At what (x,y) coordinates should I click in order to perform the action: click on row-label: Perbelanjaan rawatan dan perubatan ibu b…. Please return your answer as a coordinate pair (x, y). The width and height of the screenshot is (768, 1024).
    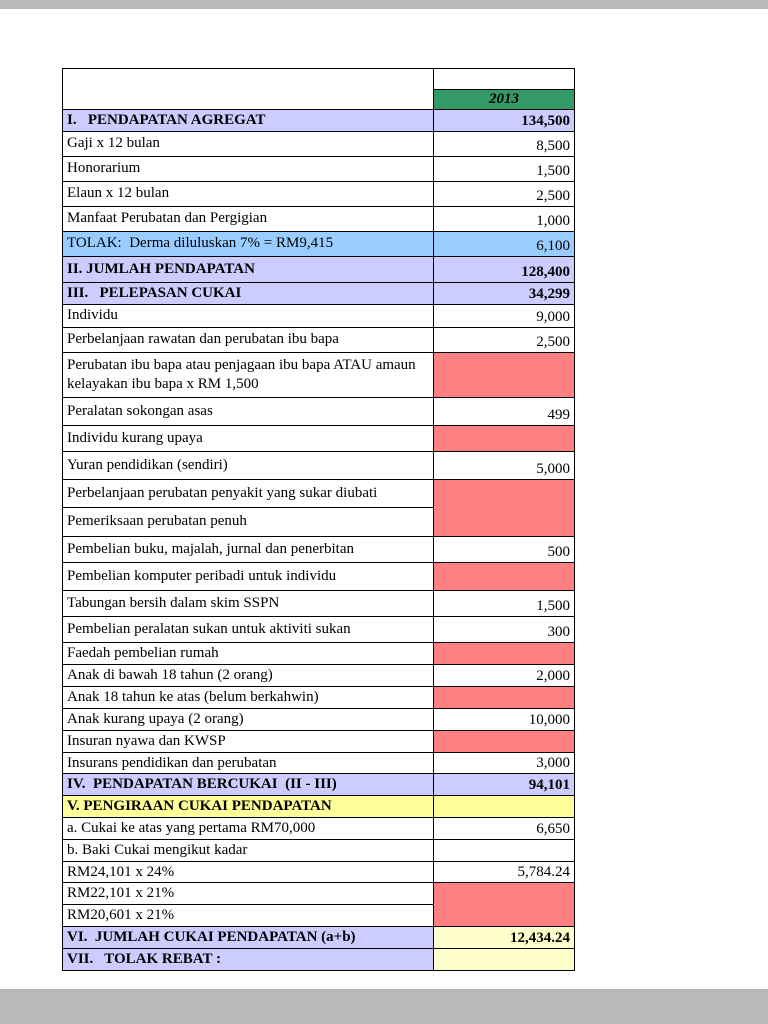
    Looking at the image, I should click on (248, 339).